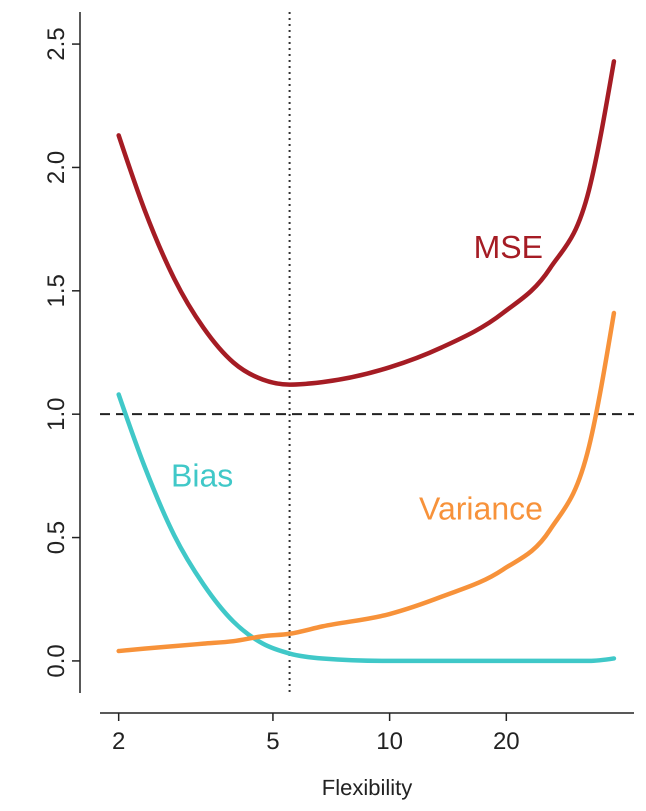  I want to click on series-label: Variance, so click(480, 508).